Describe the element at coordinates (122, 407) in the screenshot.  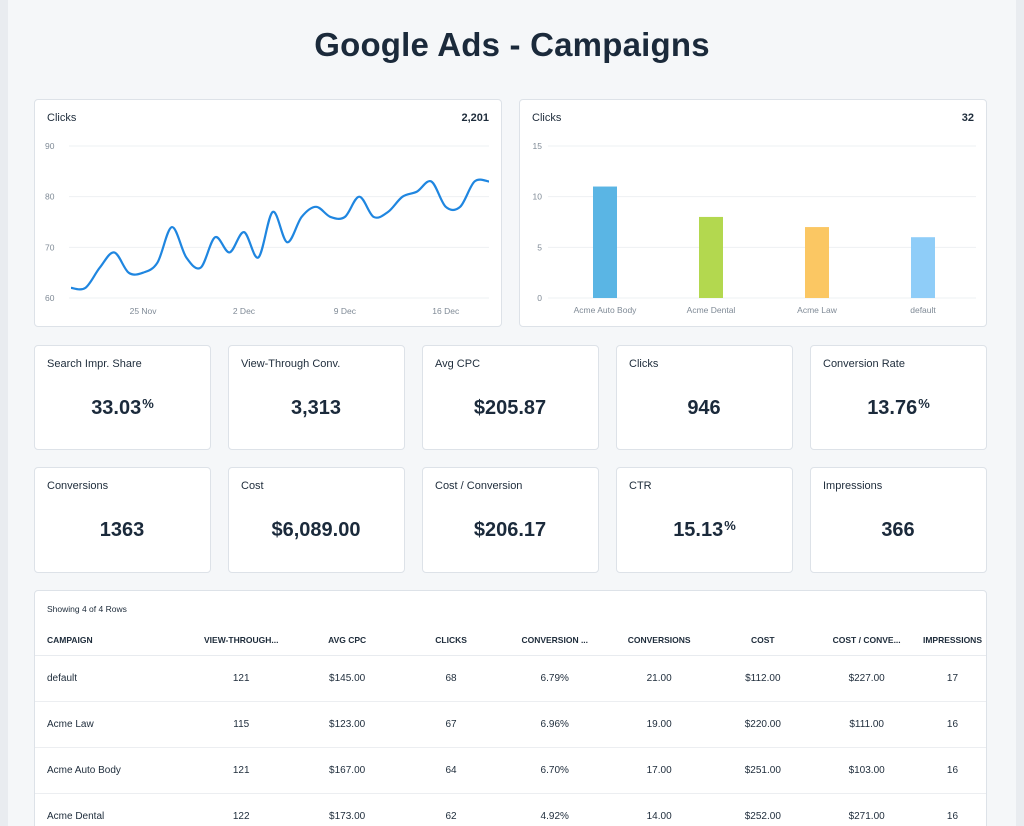
I see `kpi-value: 33.03%` at that location.